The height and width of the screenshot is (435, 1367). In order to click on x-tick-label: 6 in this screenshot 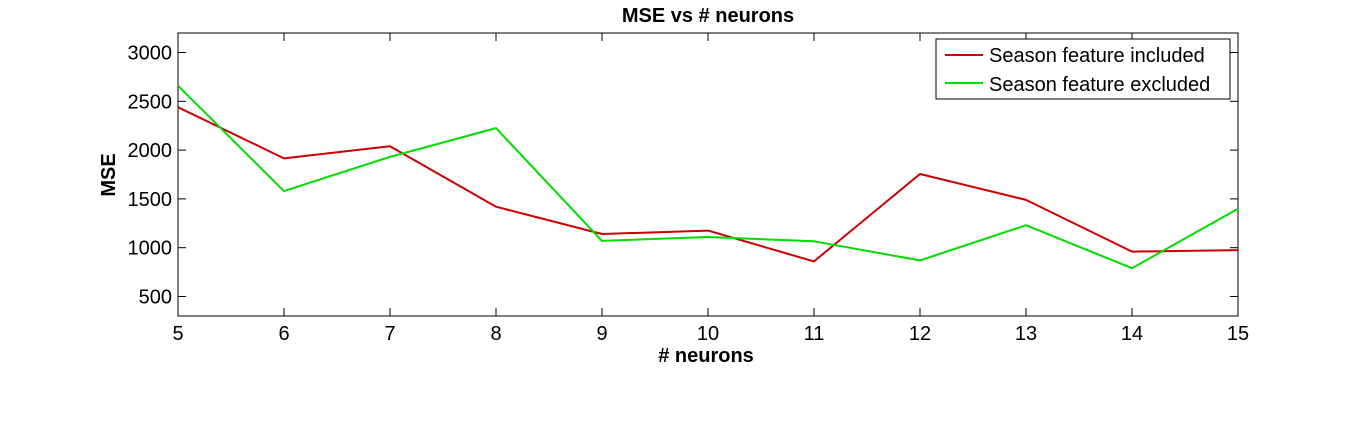, I will do `click(283, 334)`.